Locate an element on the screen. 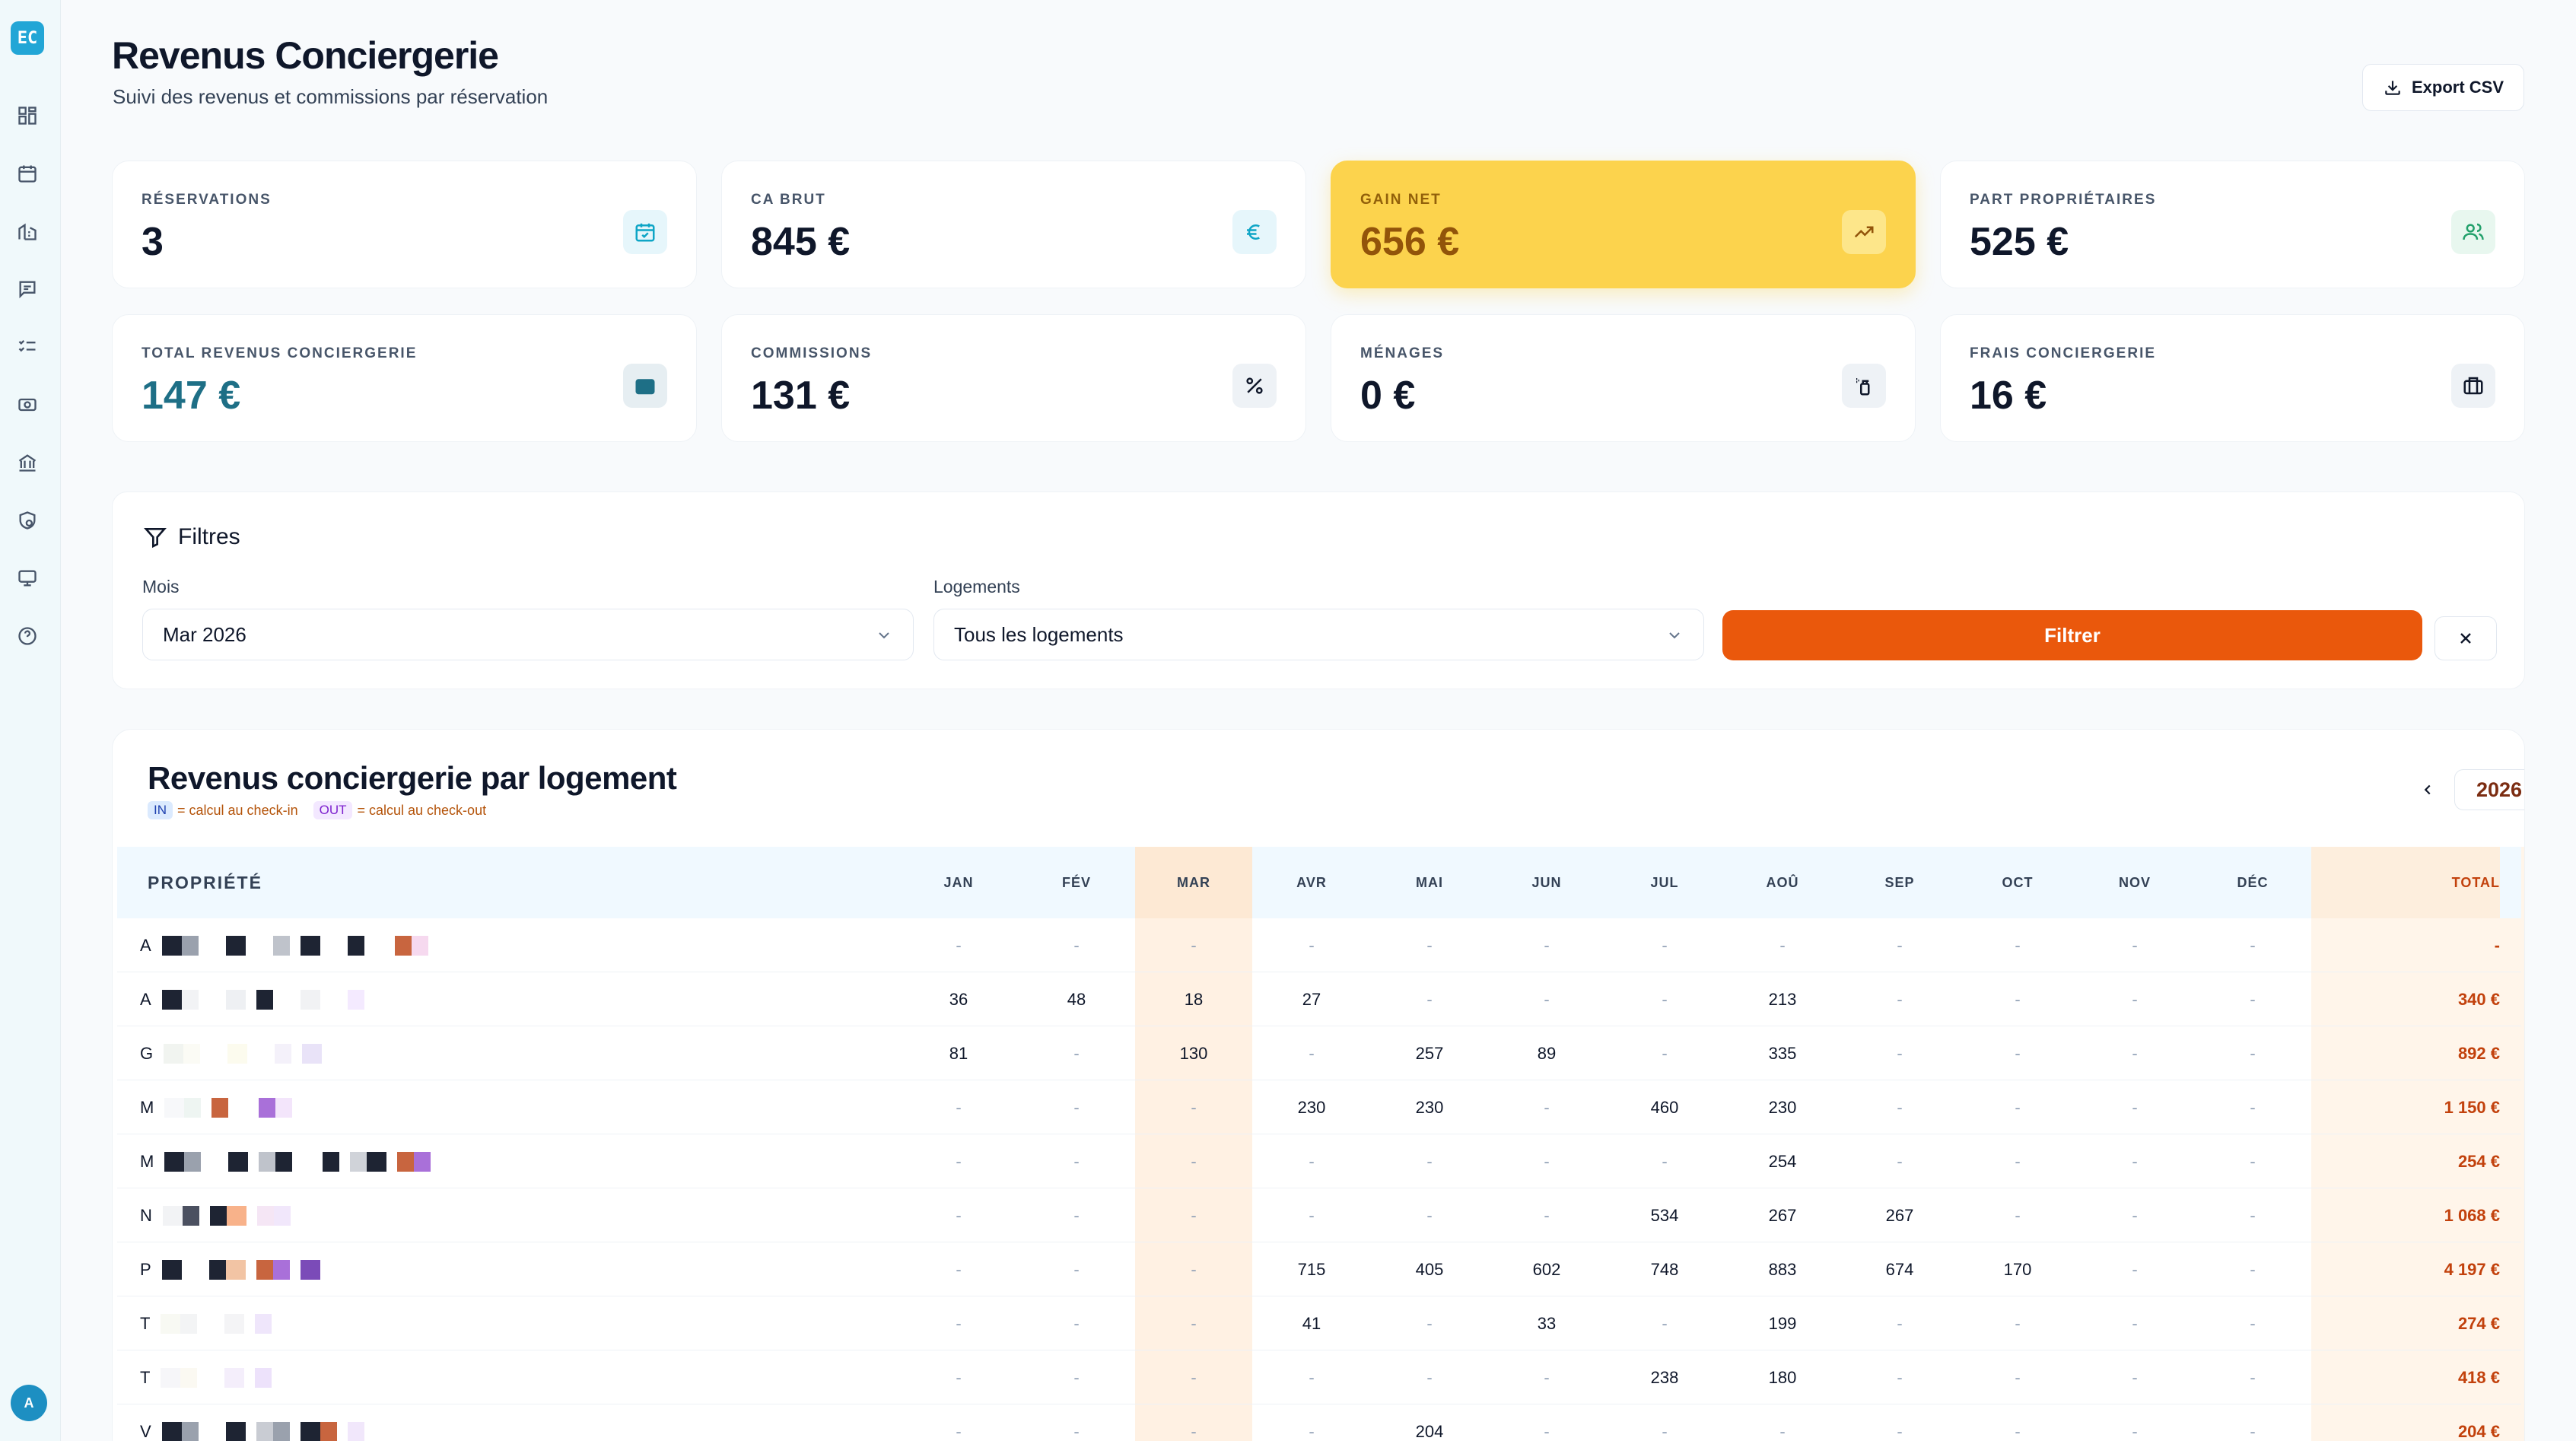 This screenshot has height=1441, width=2576. column-header-month: NOV is located at coordinates (2134, 882).